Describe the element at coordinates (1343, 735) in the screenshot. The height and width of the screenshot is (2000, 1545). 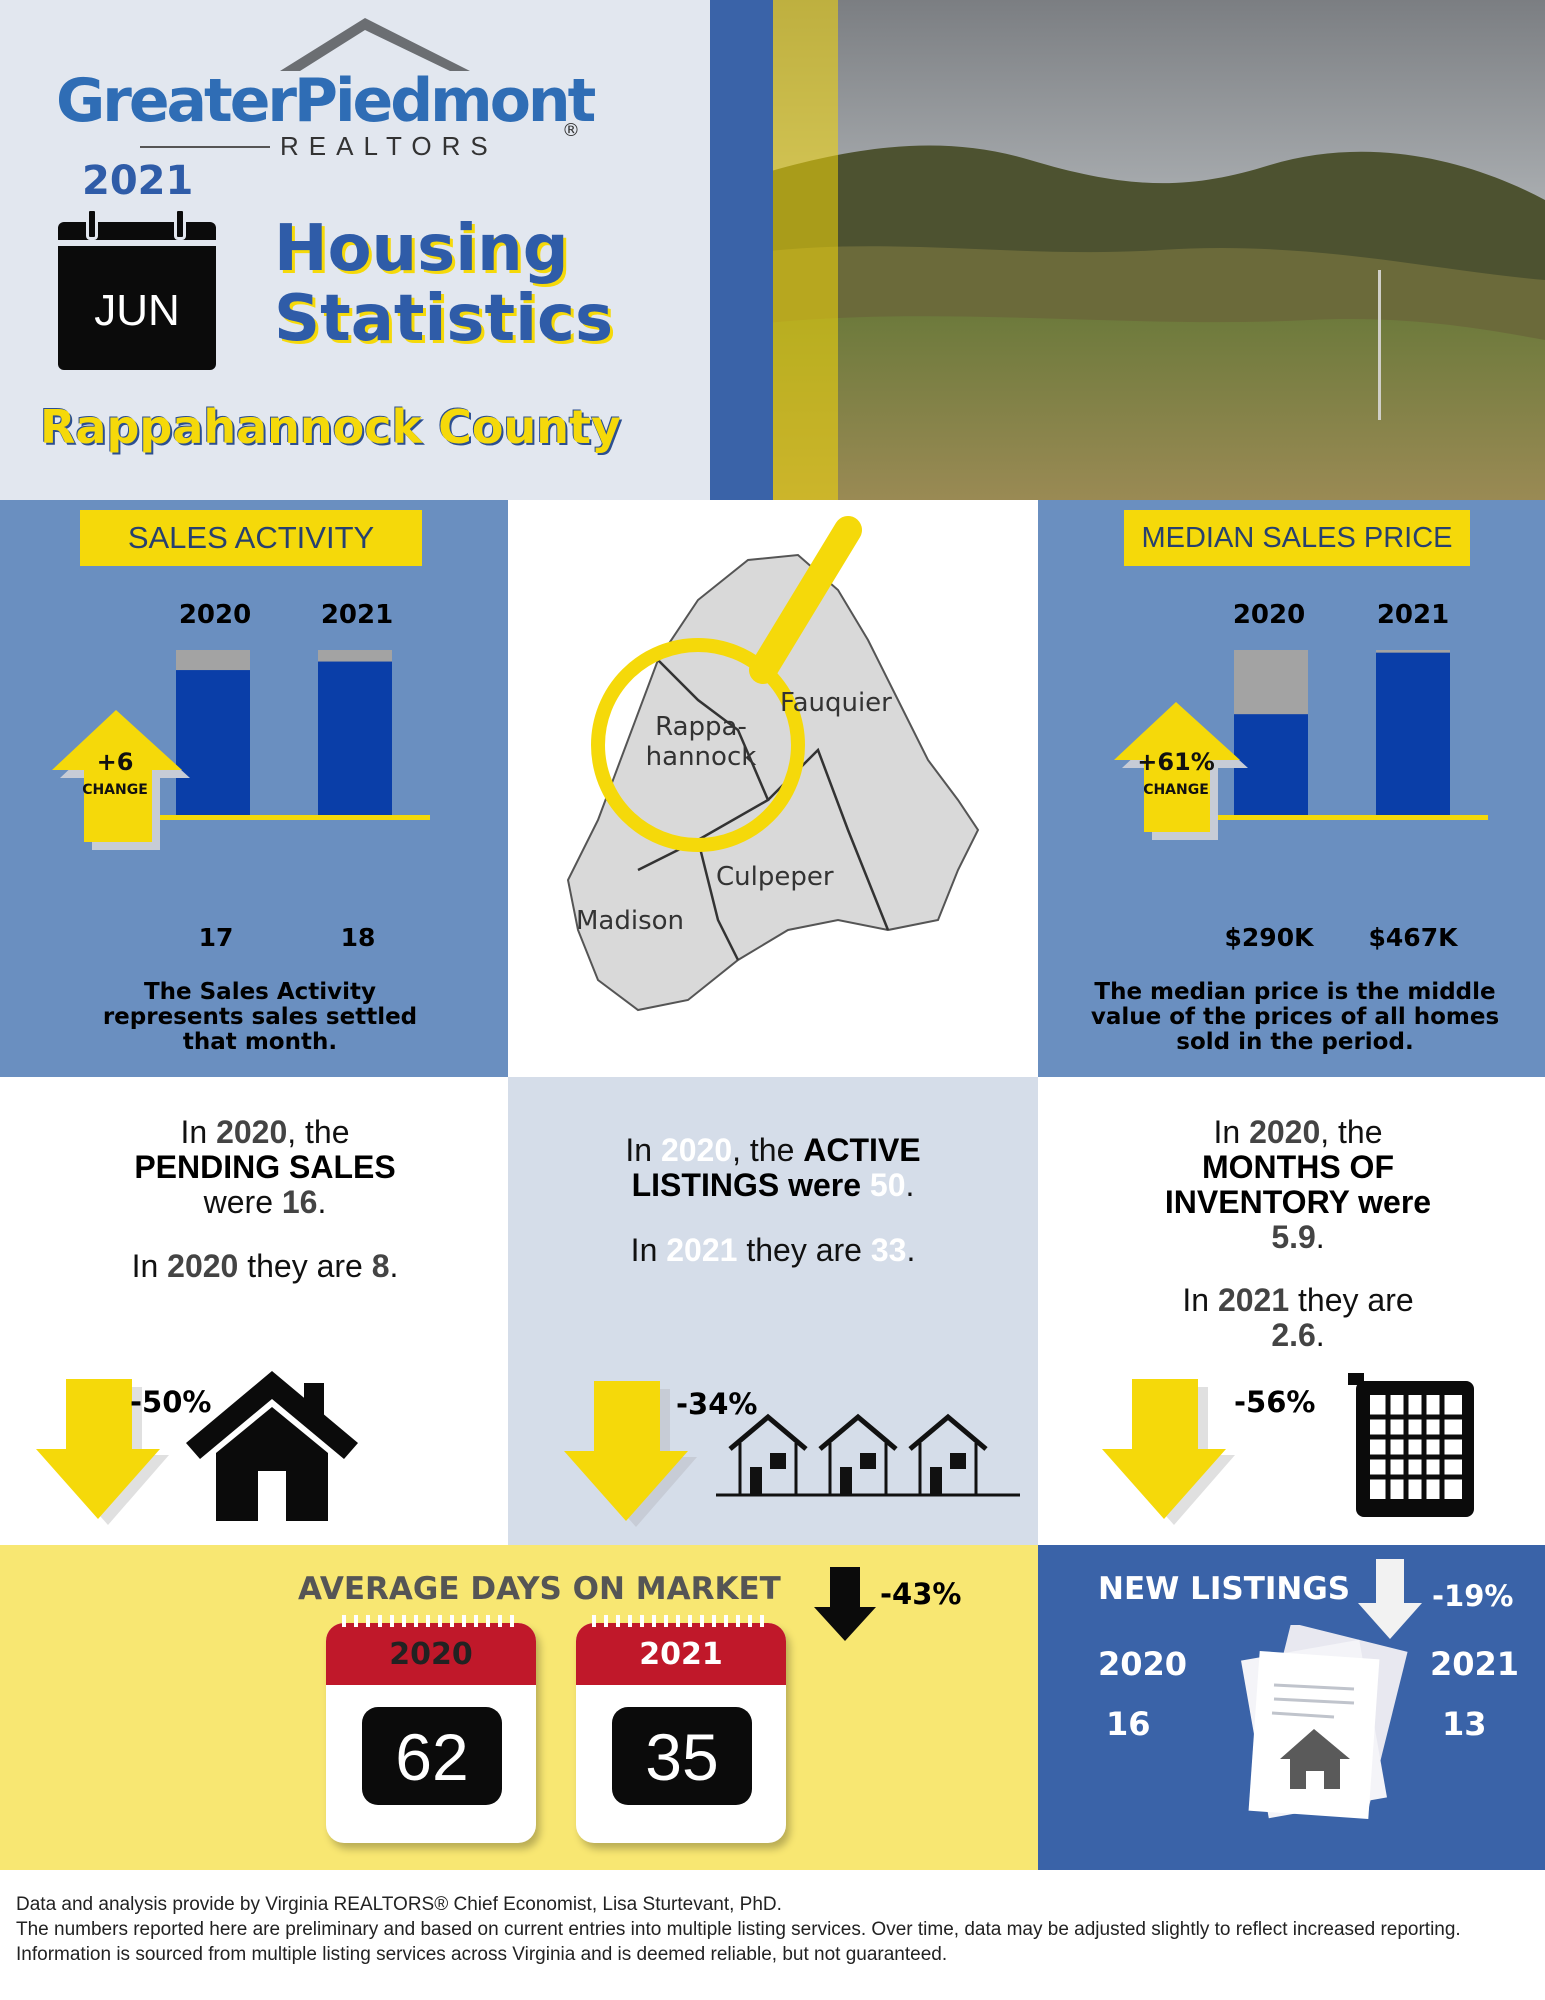
I see `median-price-chart` at that location.